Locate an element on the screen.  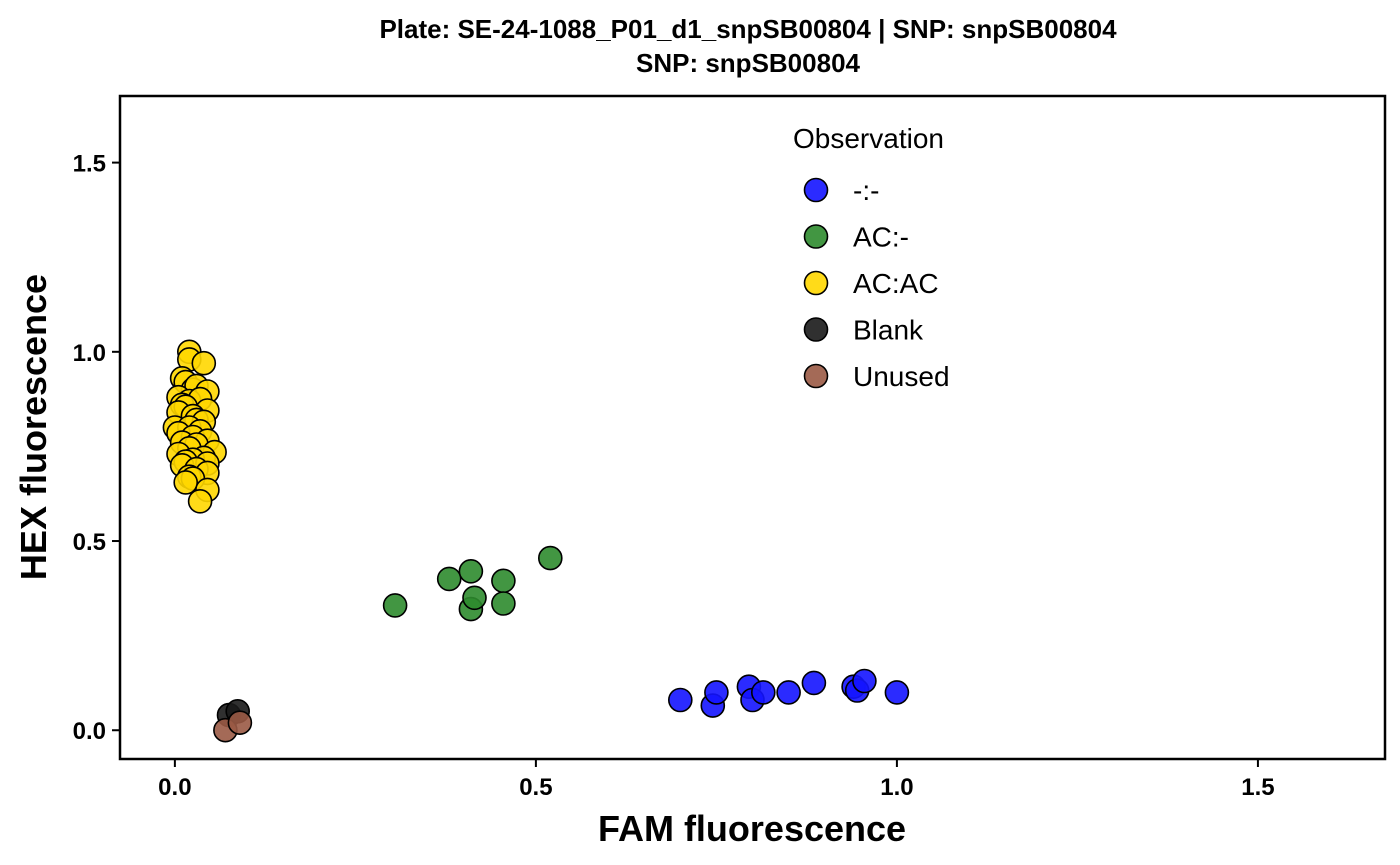
chart-subtitle: SNP: snpSB00804 is located at coordinates (748, 63).